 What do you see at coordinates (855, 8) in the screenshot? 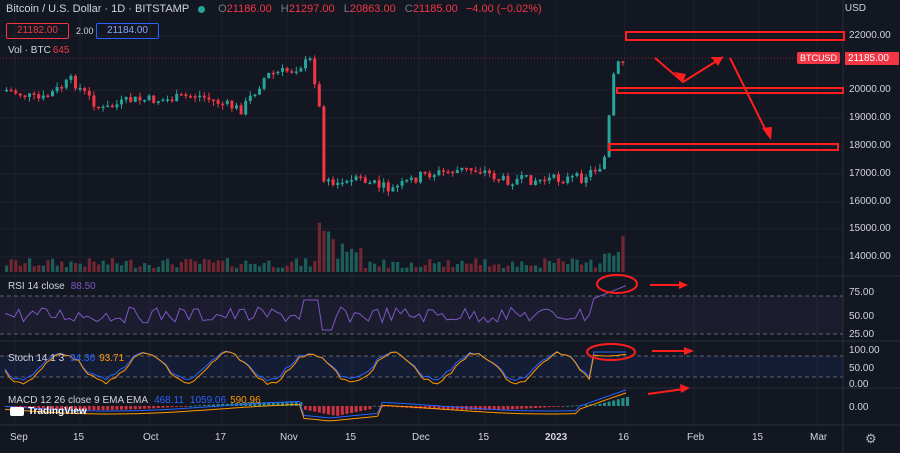
I see `currency-label: USD` at bounding box center [855, 8].